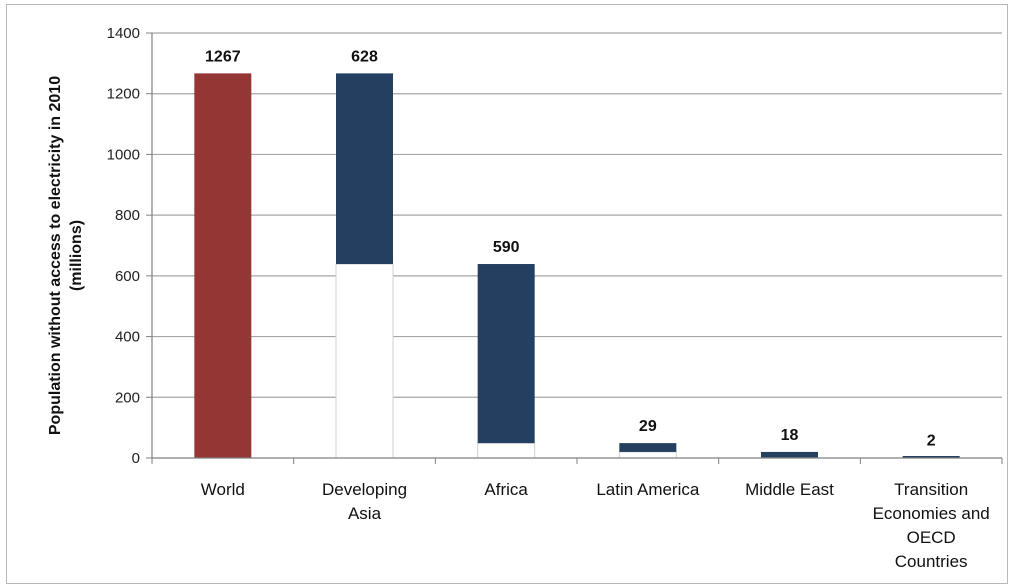  Describe the element at coordinates (127, 276) in the screenshot. I see `y-tick-label: 600` at that location.